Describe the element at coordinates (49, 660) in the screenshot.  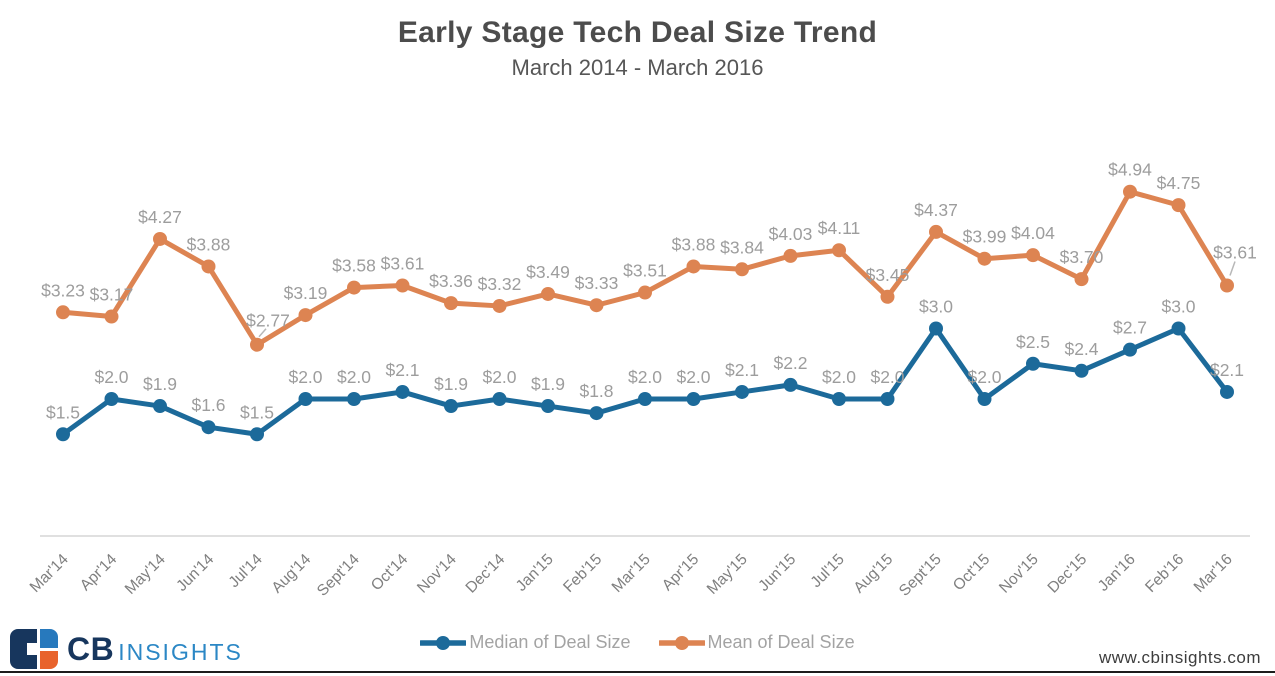
I see `logo-block-orange` at that location.